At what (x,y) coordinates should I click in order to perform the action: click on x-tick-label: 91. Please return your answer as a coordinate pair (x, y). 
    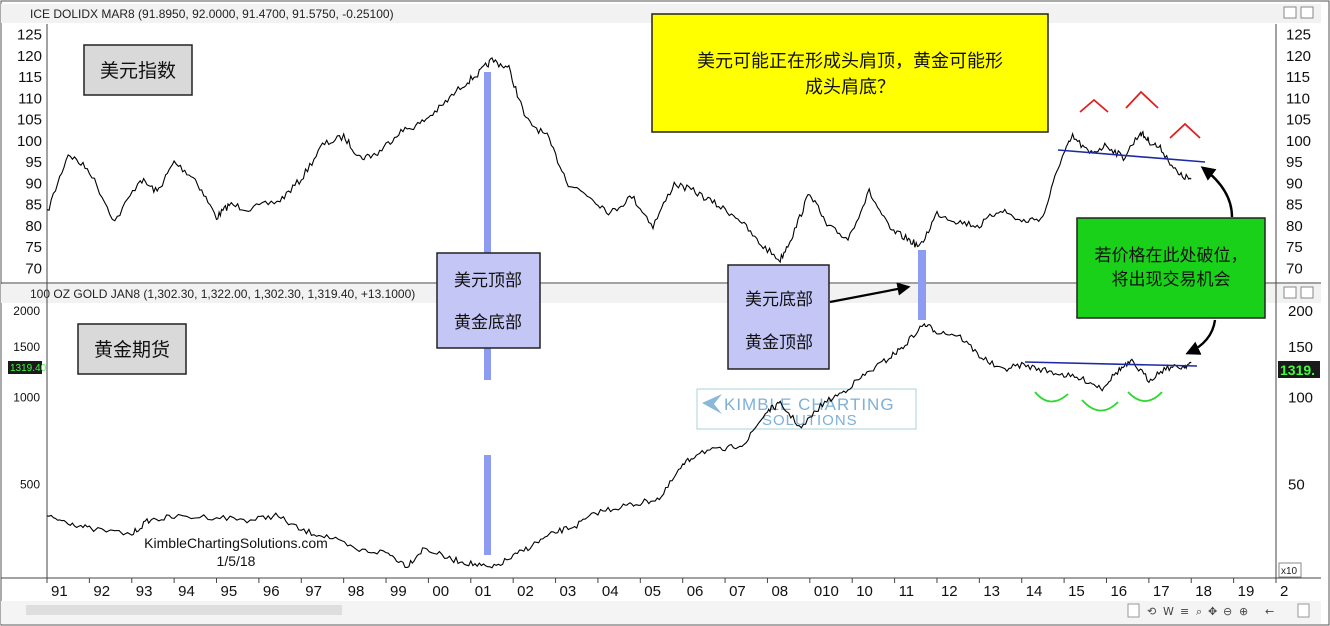
    Looking at the image, I should click on (59, 591).